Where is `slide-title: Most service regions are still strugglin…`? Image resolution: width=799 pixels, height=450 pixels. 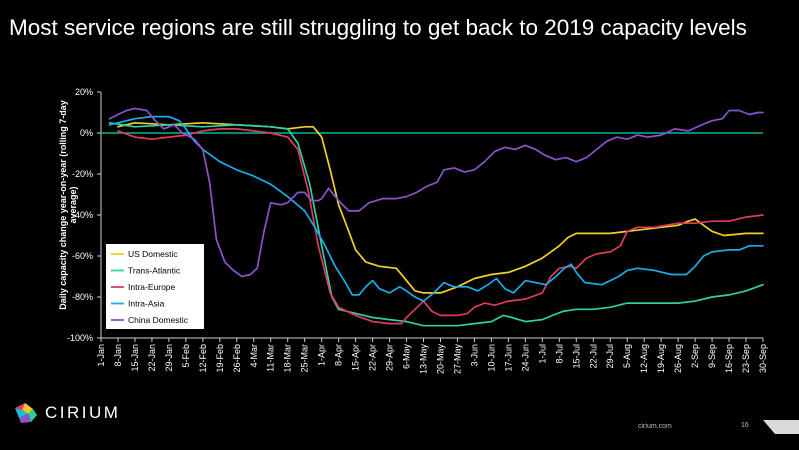 slide-title: Most service regions are still strugglin… is located at coordinates (378, 27).